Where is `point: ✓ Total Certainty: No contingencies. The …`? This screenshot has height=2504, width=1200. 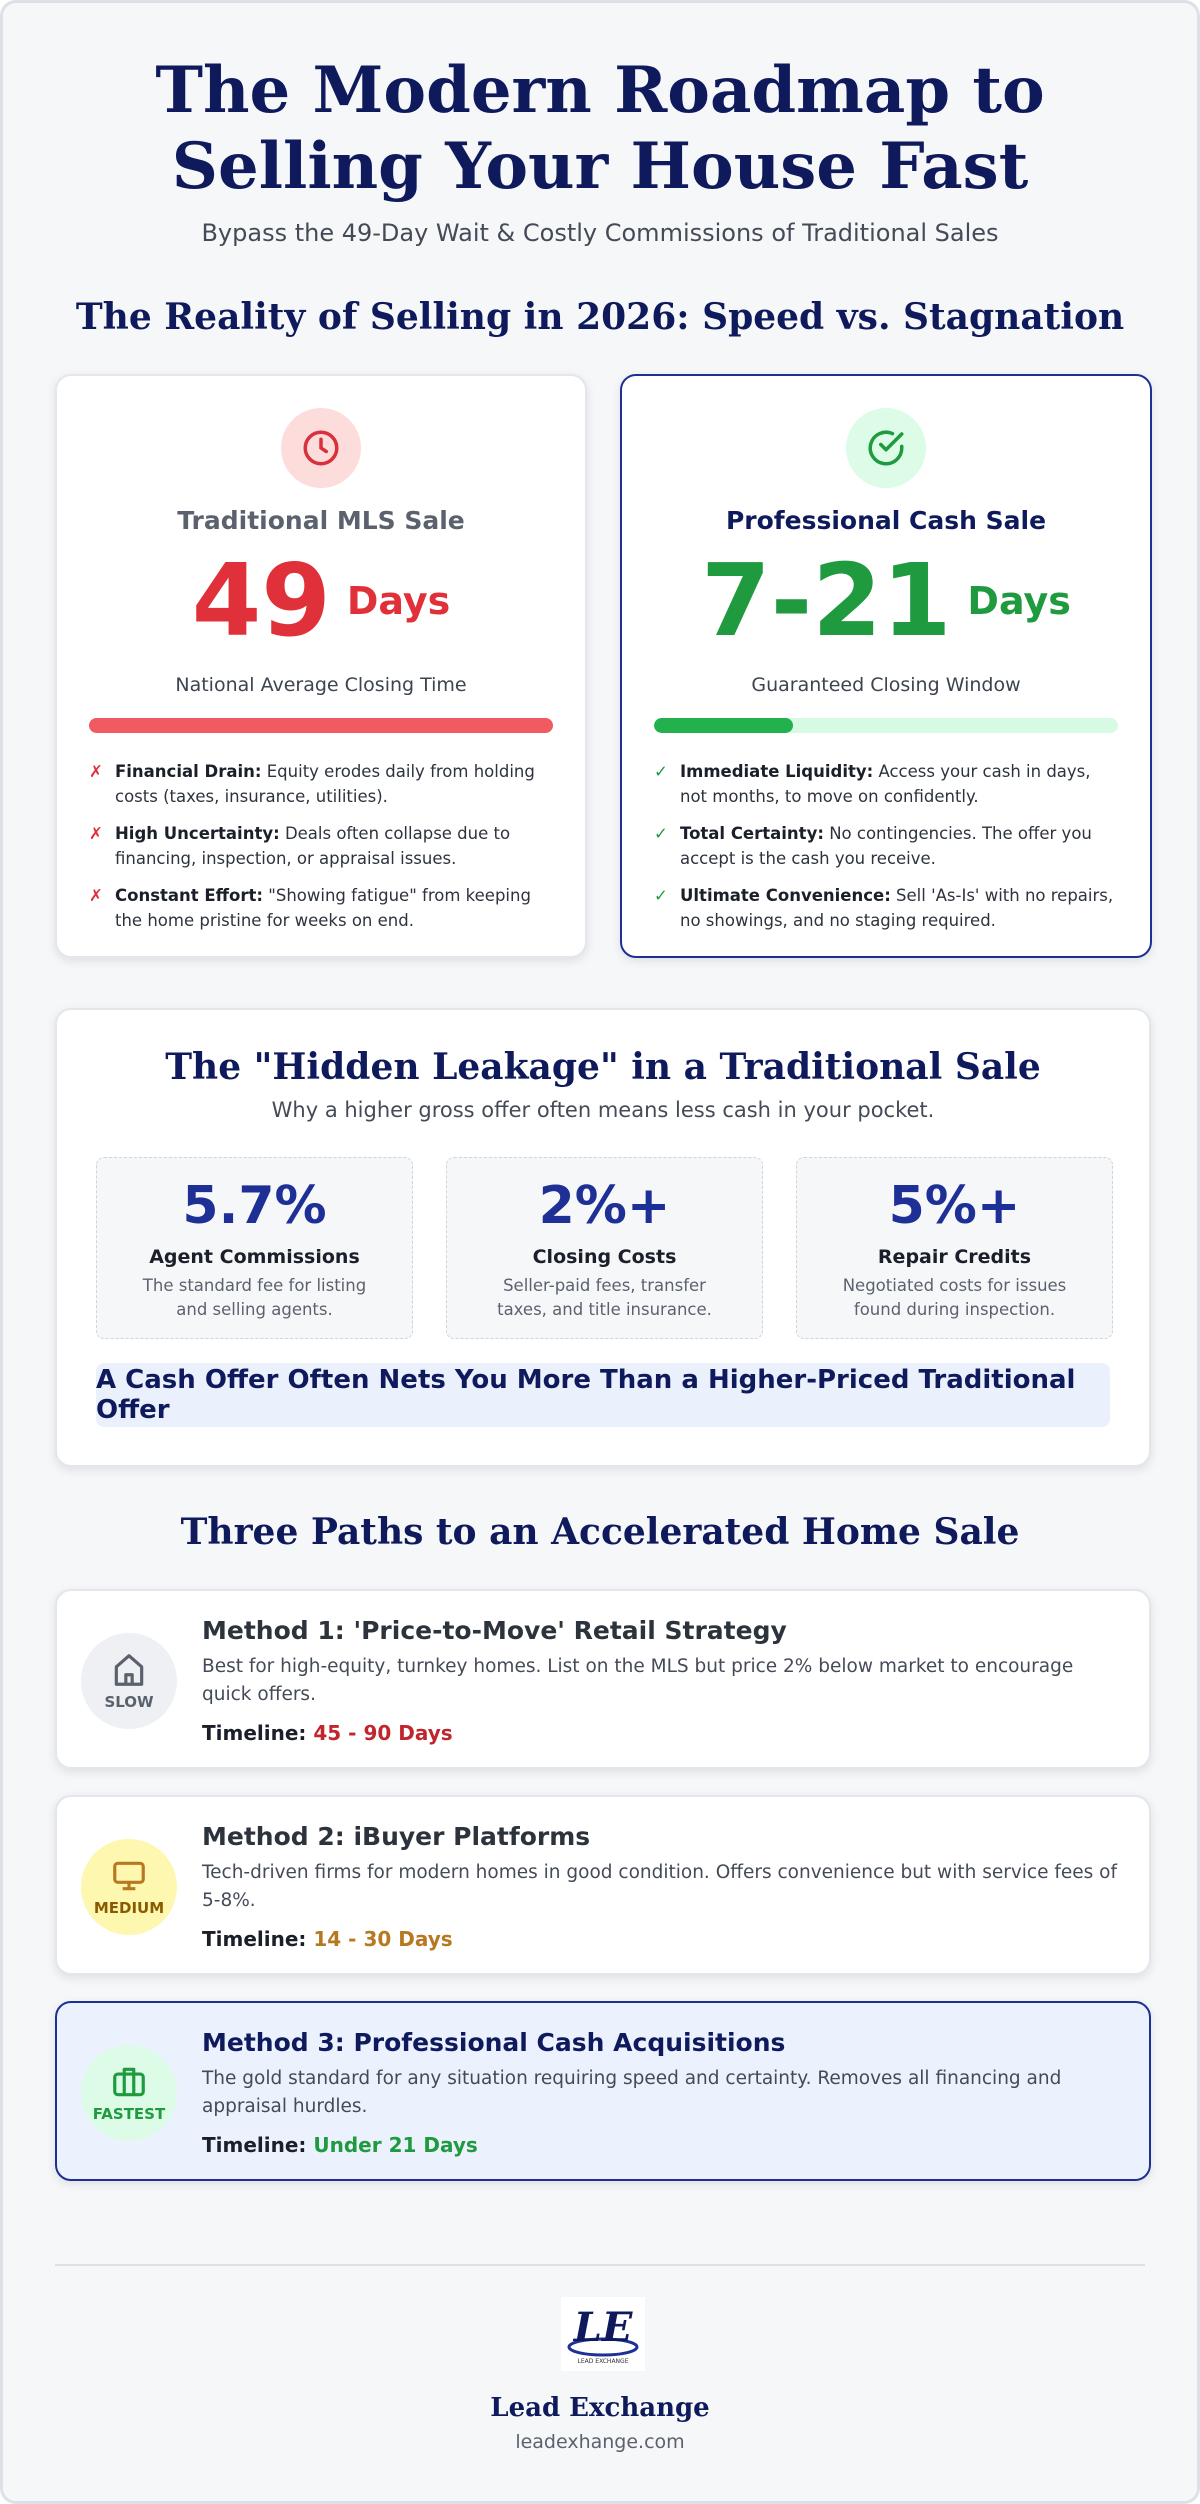
point: ✓ Total Certainty: No contingencies. The … is located at coordinates (886, 846).